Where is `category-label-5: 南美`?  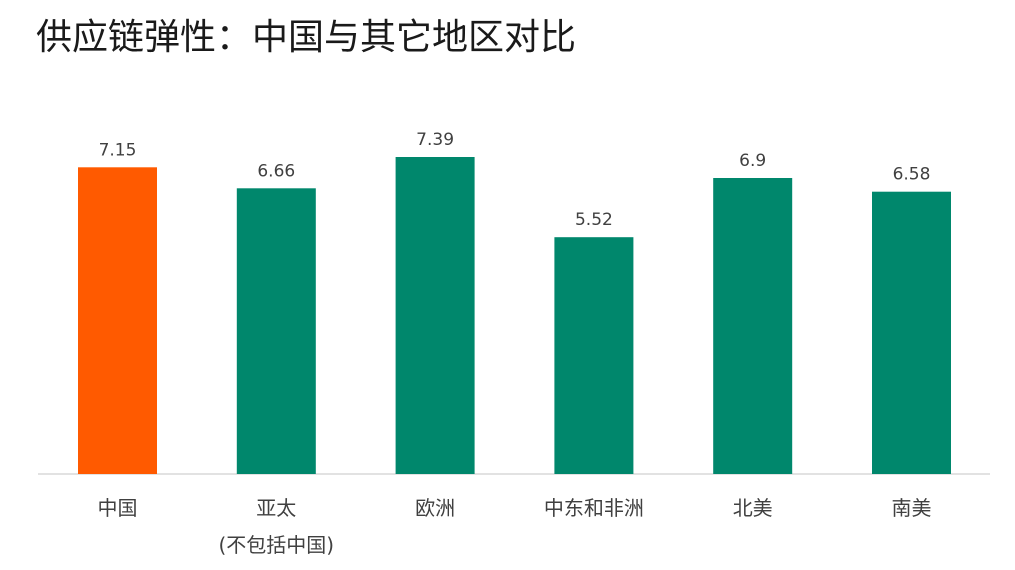
category-label-5: 南美 is located at coordinates (912, 508).